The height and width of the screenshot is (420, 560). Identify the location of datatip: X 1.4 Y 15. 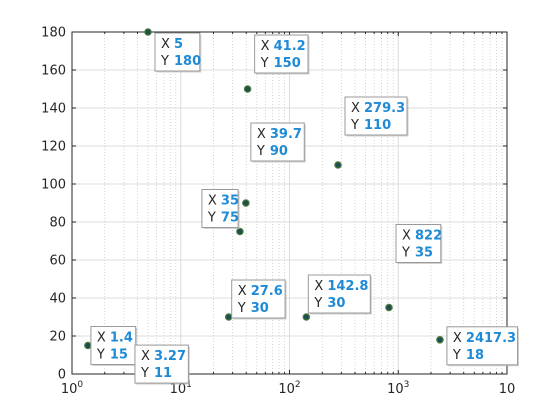
(114, 346).